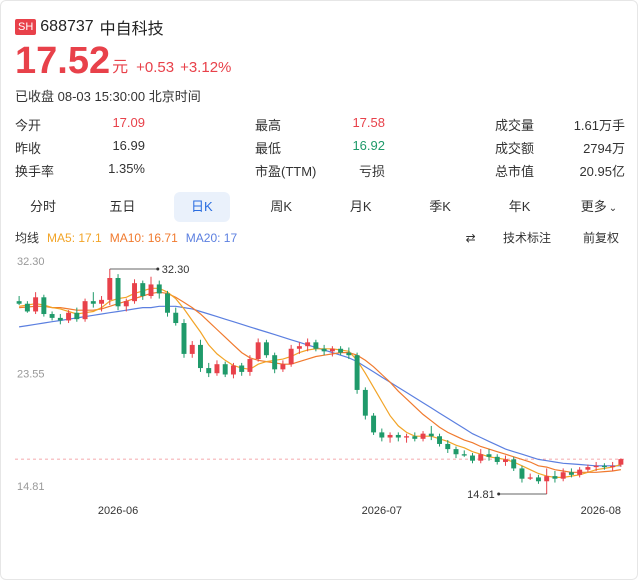 Image resolution: width=638 pixels, height=580 pixels. I want to click on ma5-label: MA5: 17.1, so click(74, 237).